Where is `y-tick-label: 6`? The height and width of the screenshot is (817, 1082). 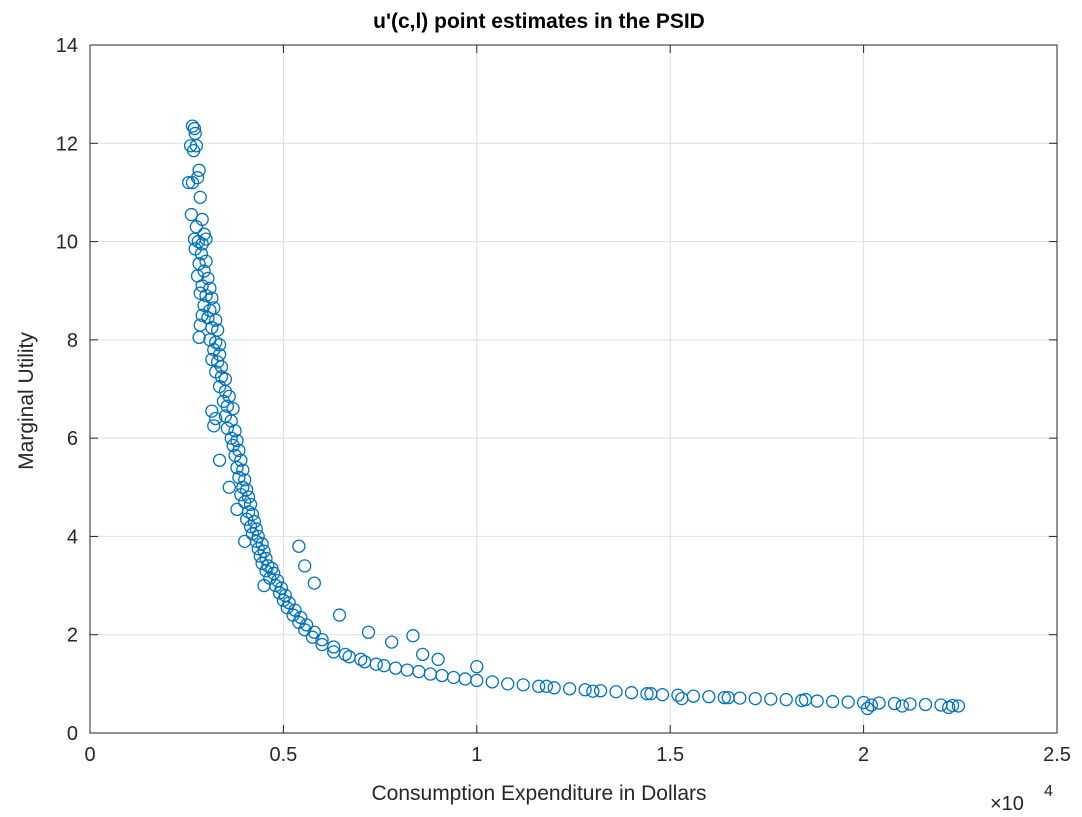
y-tick-label: 6 is located at coordinates (72, 439).